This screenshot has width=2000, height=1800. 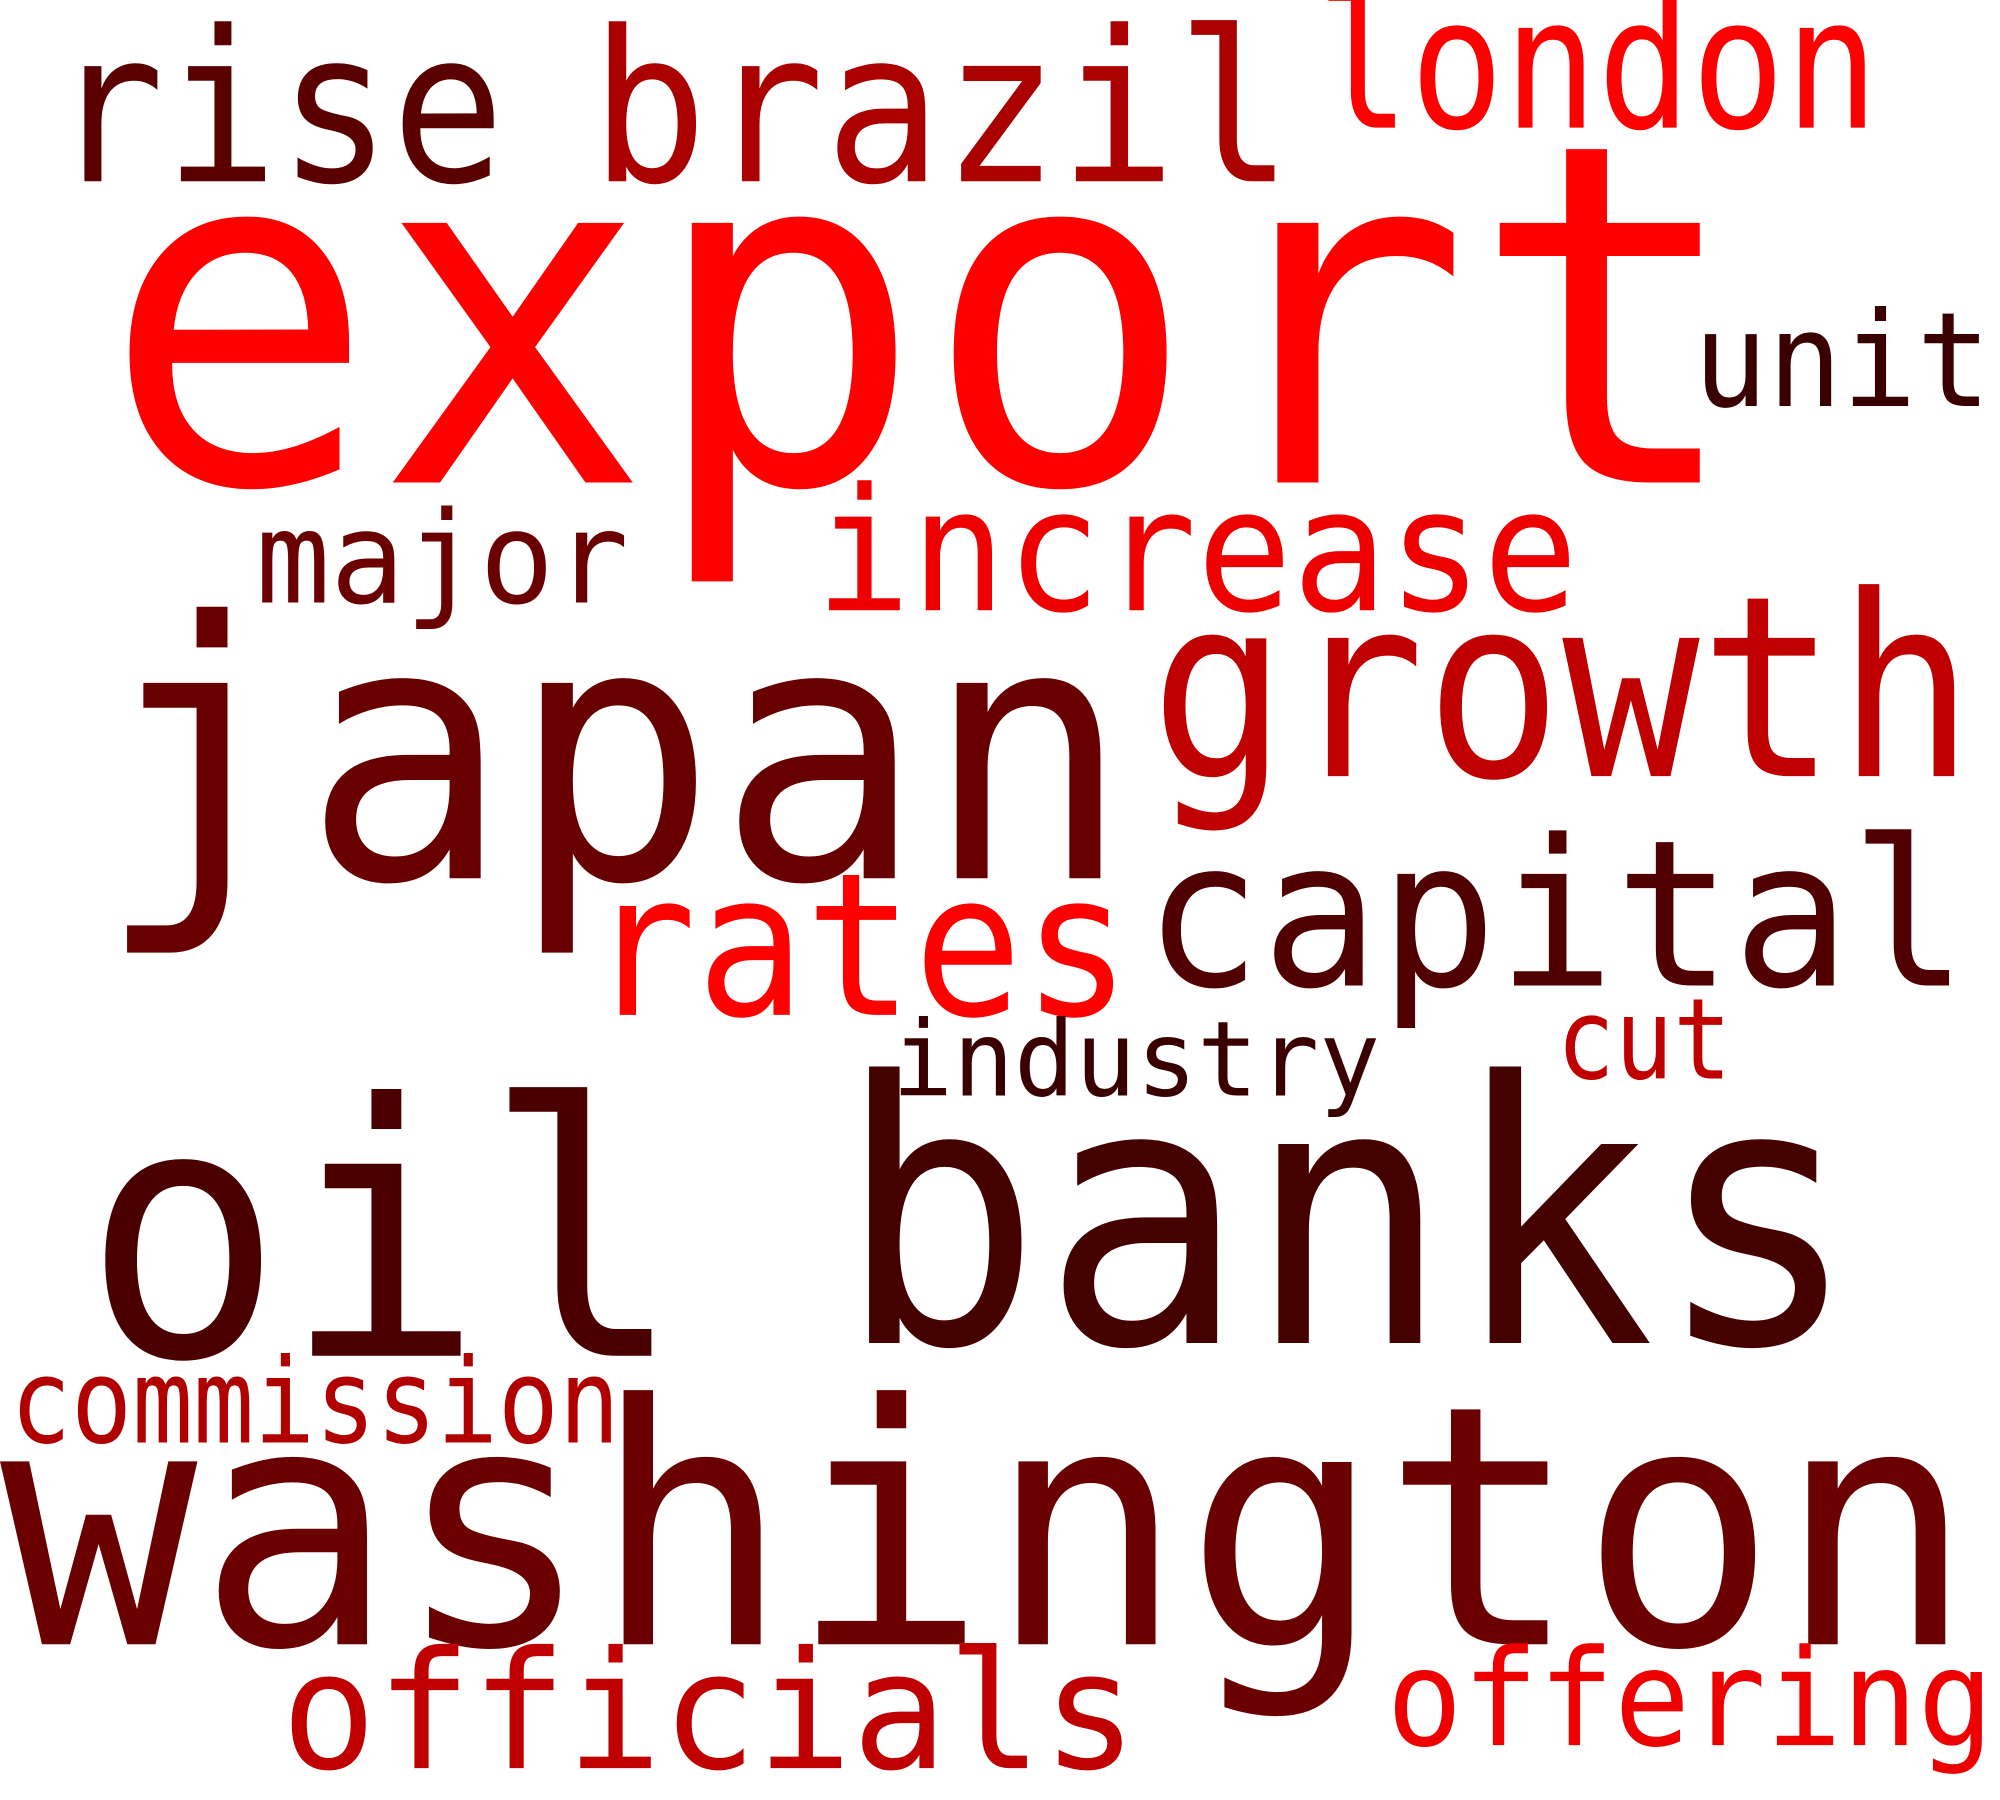 What do you see at coordinates (1556, 916) in the screenshot?
I see `word: capital` at bounding box center [1556, 916].